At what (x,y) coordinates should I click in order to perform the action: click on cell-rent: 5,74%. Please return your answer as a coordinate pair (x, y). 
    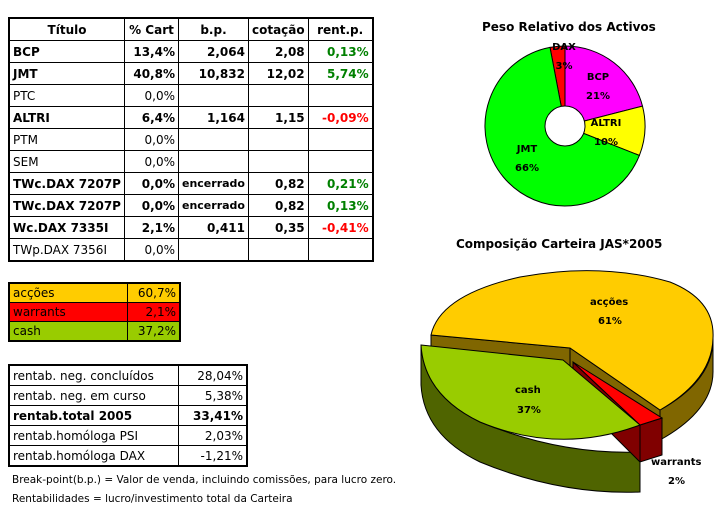
    Looking at the image, I should click on (340, 73).